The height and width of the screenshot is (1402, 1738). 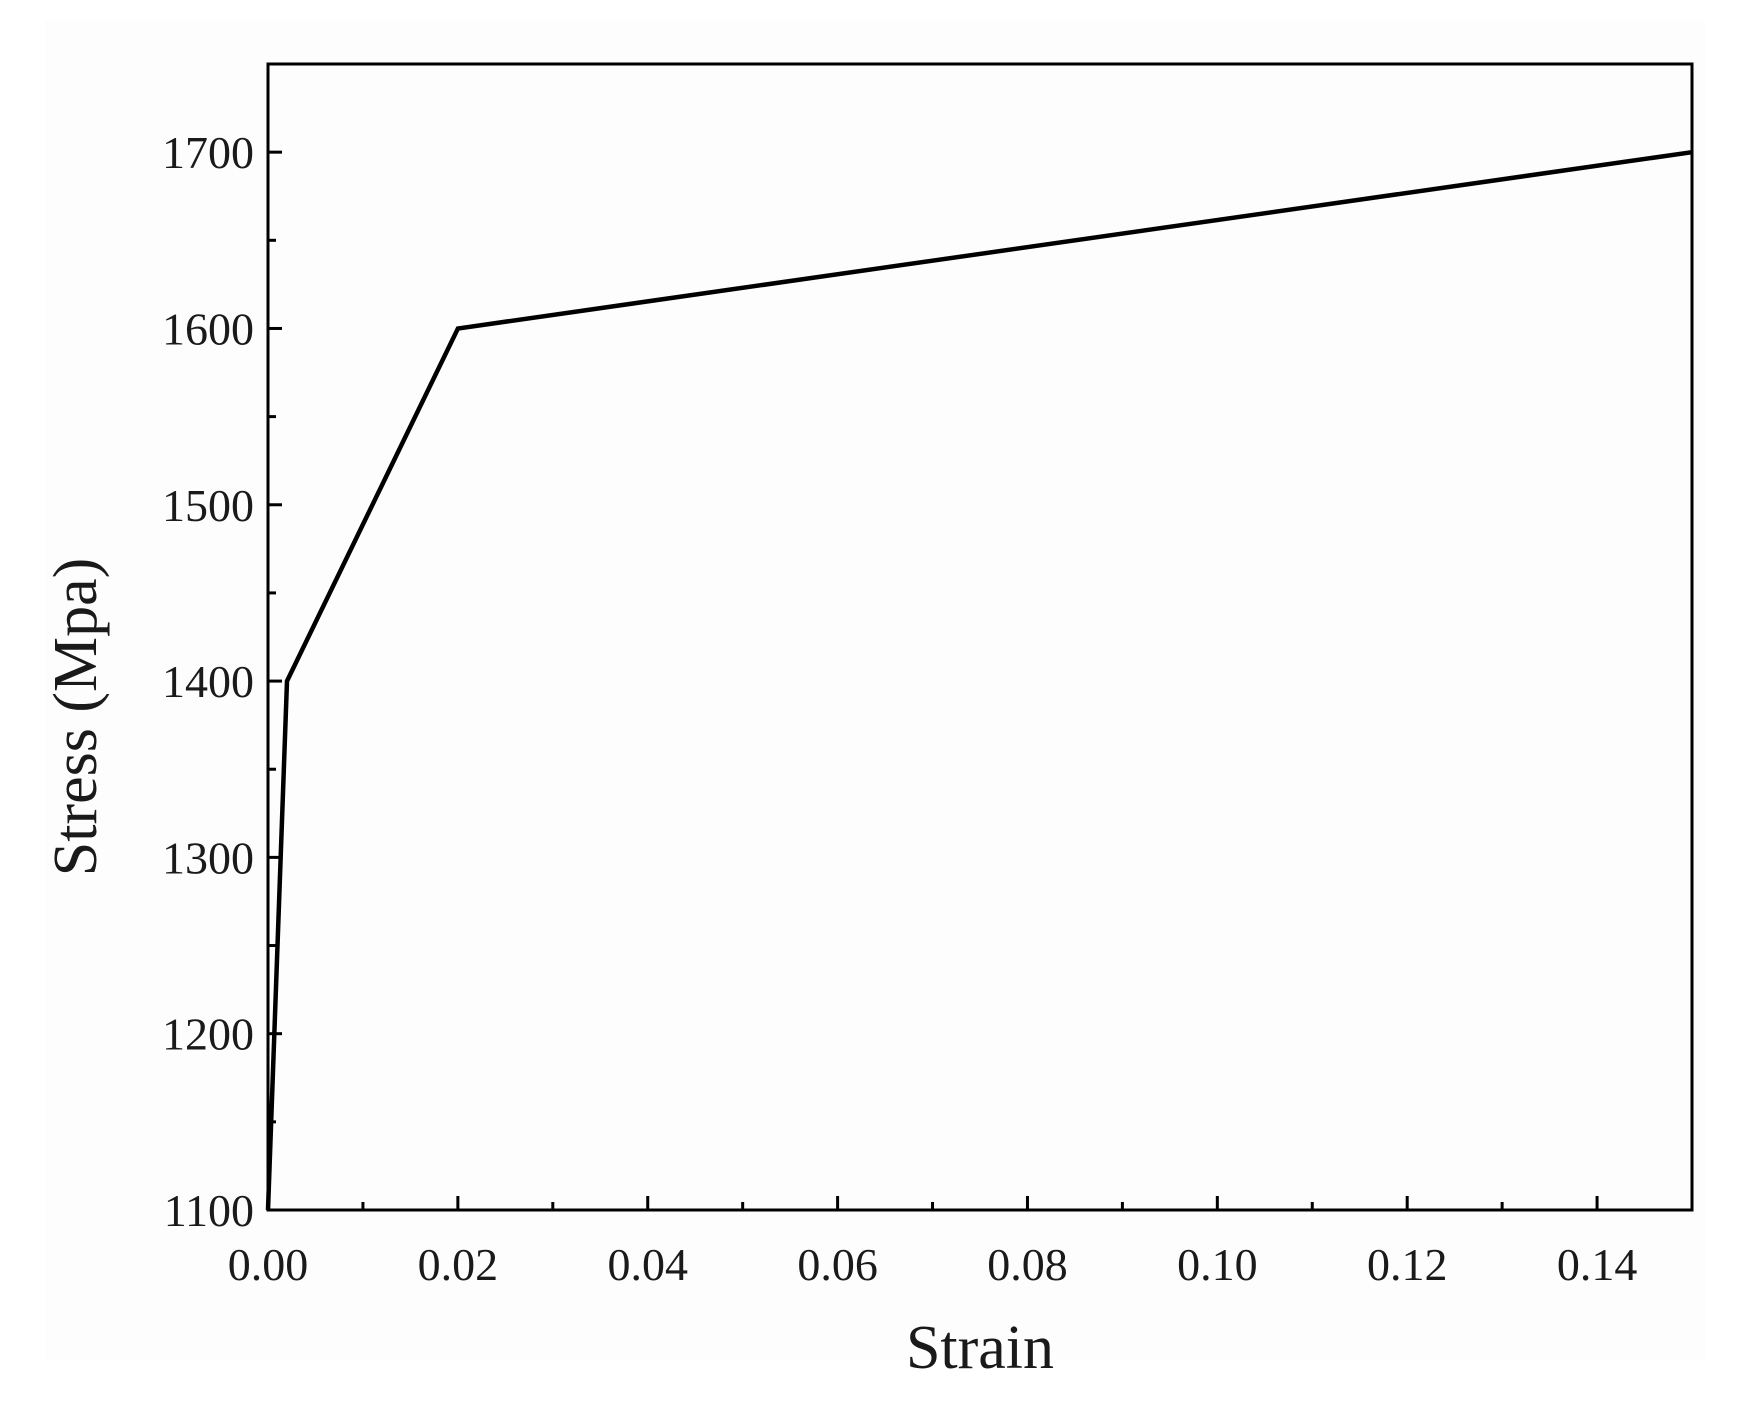 What do you see at coordinates (1217, 1264) in the screenshot?
I see `x-tick-label: 0.10` at bounding box center [1217, 1264].